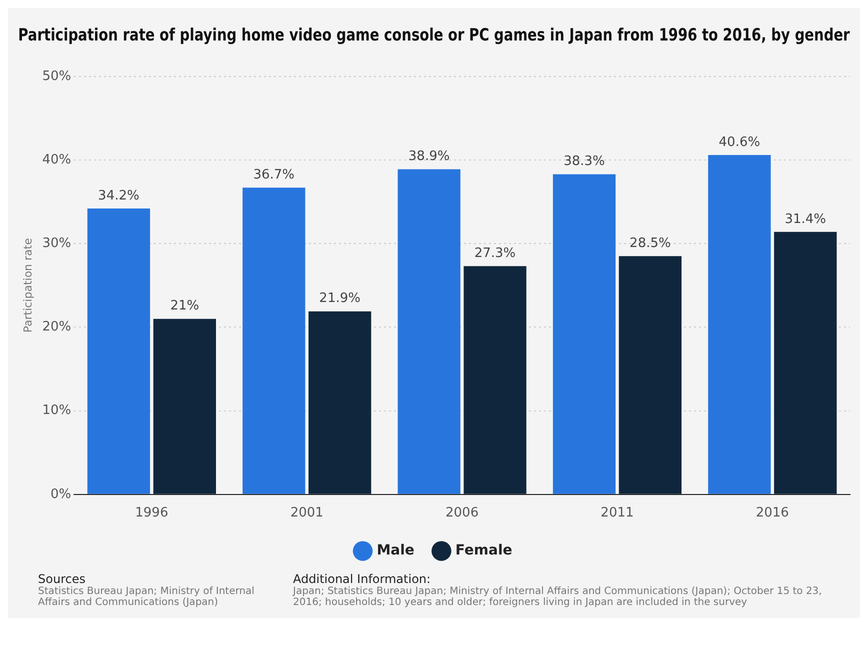 This screenshot has height=647, width=868. Describe the element at coordinates (151, 513) in the screenshot. I see `x-tick-label: 1996` at that location.